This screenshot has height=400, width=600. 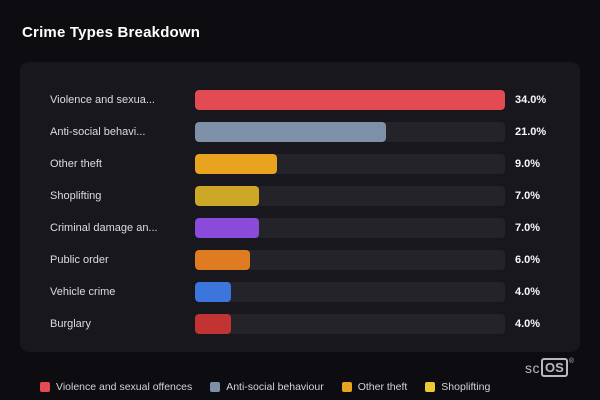 What do you see at coordinates (528, 164) in the screenshot?
I see `bar-value-label: 9.0%` at bounding box center [528, 164].